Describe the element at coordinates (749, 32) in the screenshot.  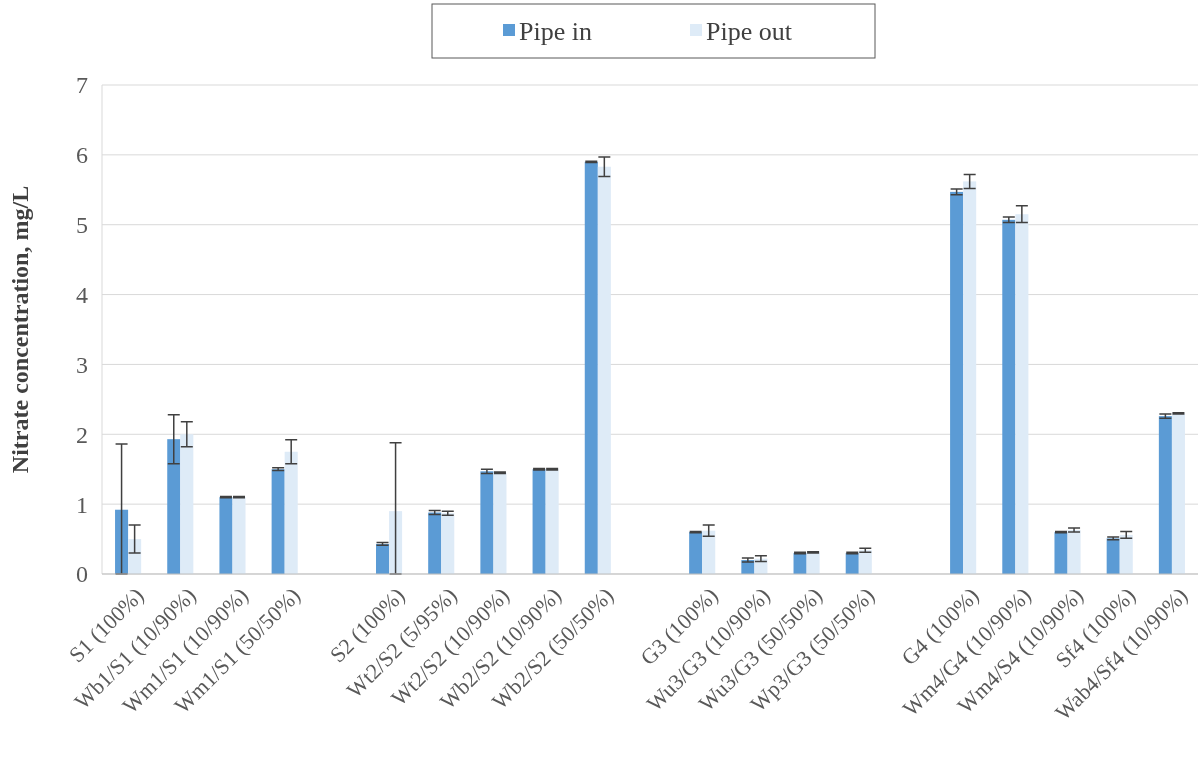
I see `legend-label: Pipe out` at that location.